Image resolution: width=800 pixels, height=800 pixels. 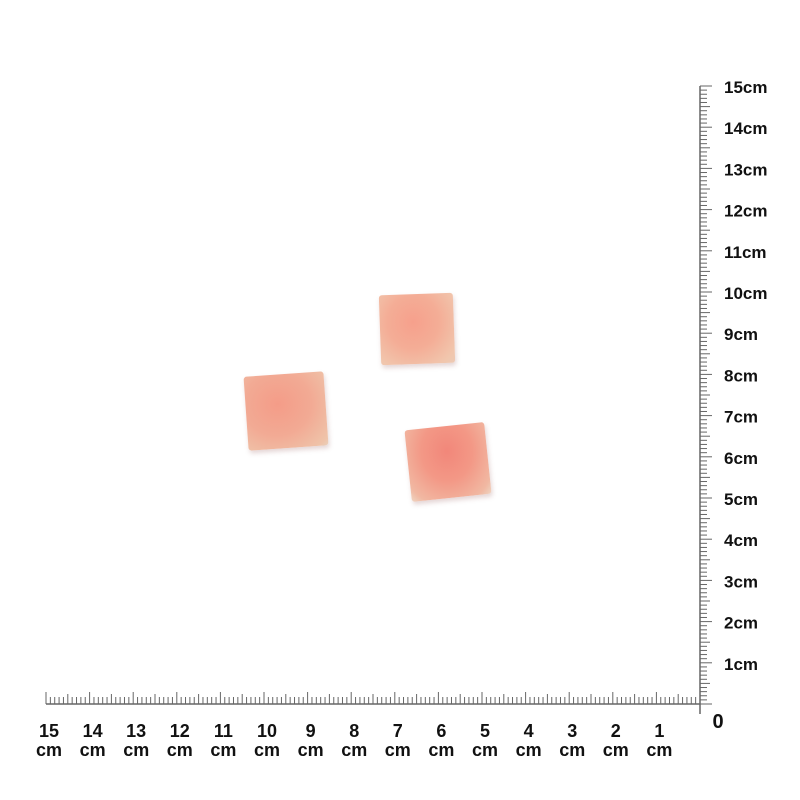 What do you see at coordinates (741, 417) in the screenshot?
I see `vertical-label: 7cm` at bounding box center [741, 417].